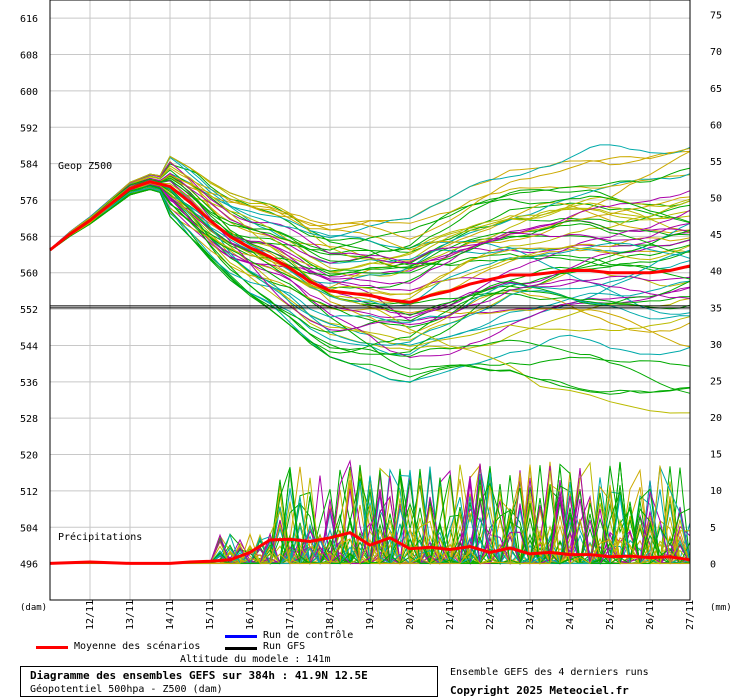 The height and width of the screenshot is (700, 740). I want to click on x-tick-label: 16/11, so click(250, 615).